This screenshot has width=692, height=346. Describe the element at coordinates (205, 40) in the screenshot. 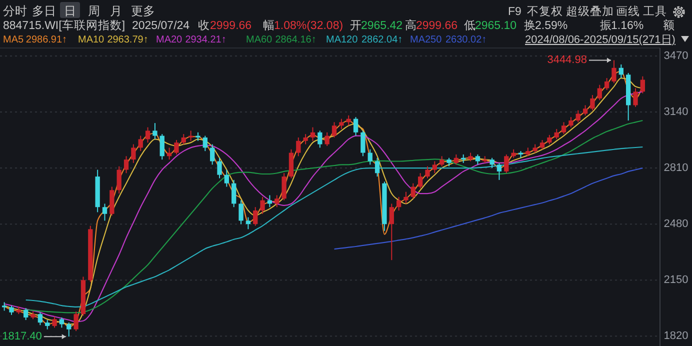

I see `text: 2934.21↑` at that location.